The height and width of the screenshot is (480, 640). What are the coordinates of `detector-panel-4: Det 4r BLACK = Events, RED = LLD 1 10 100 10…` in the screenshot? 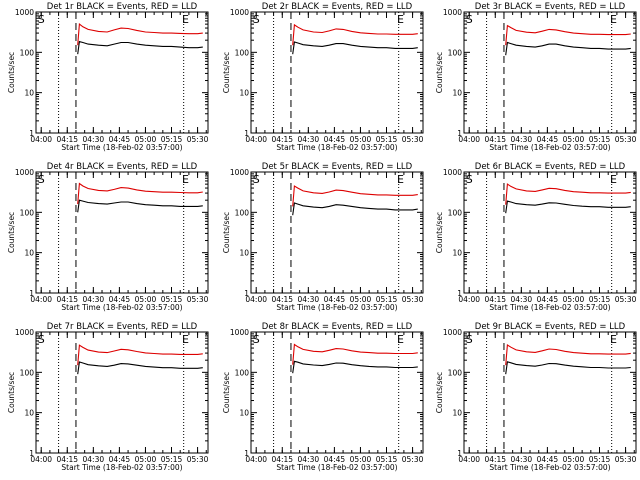 It's located at (108, 237).